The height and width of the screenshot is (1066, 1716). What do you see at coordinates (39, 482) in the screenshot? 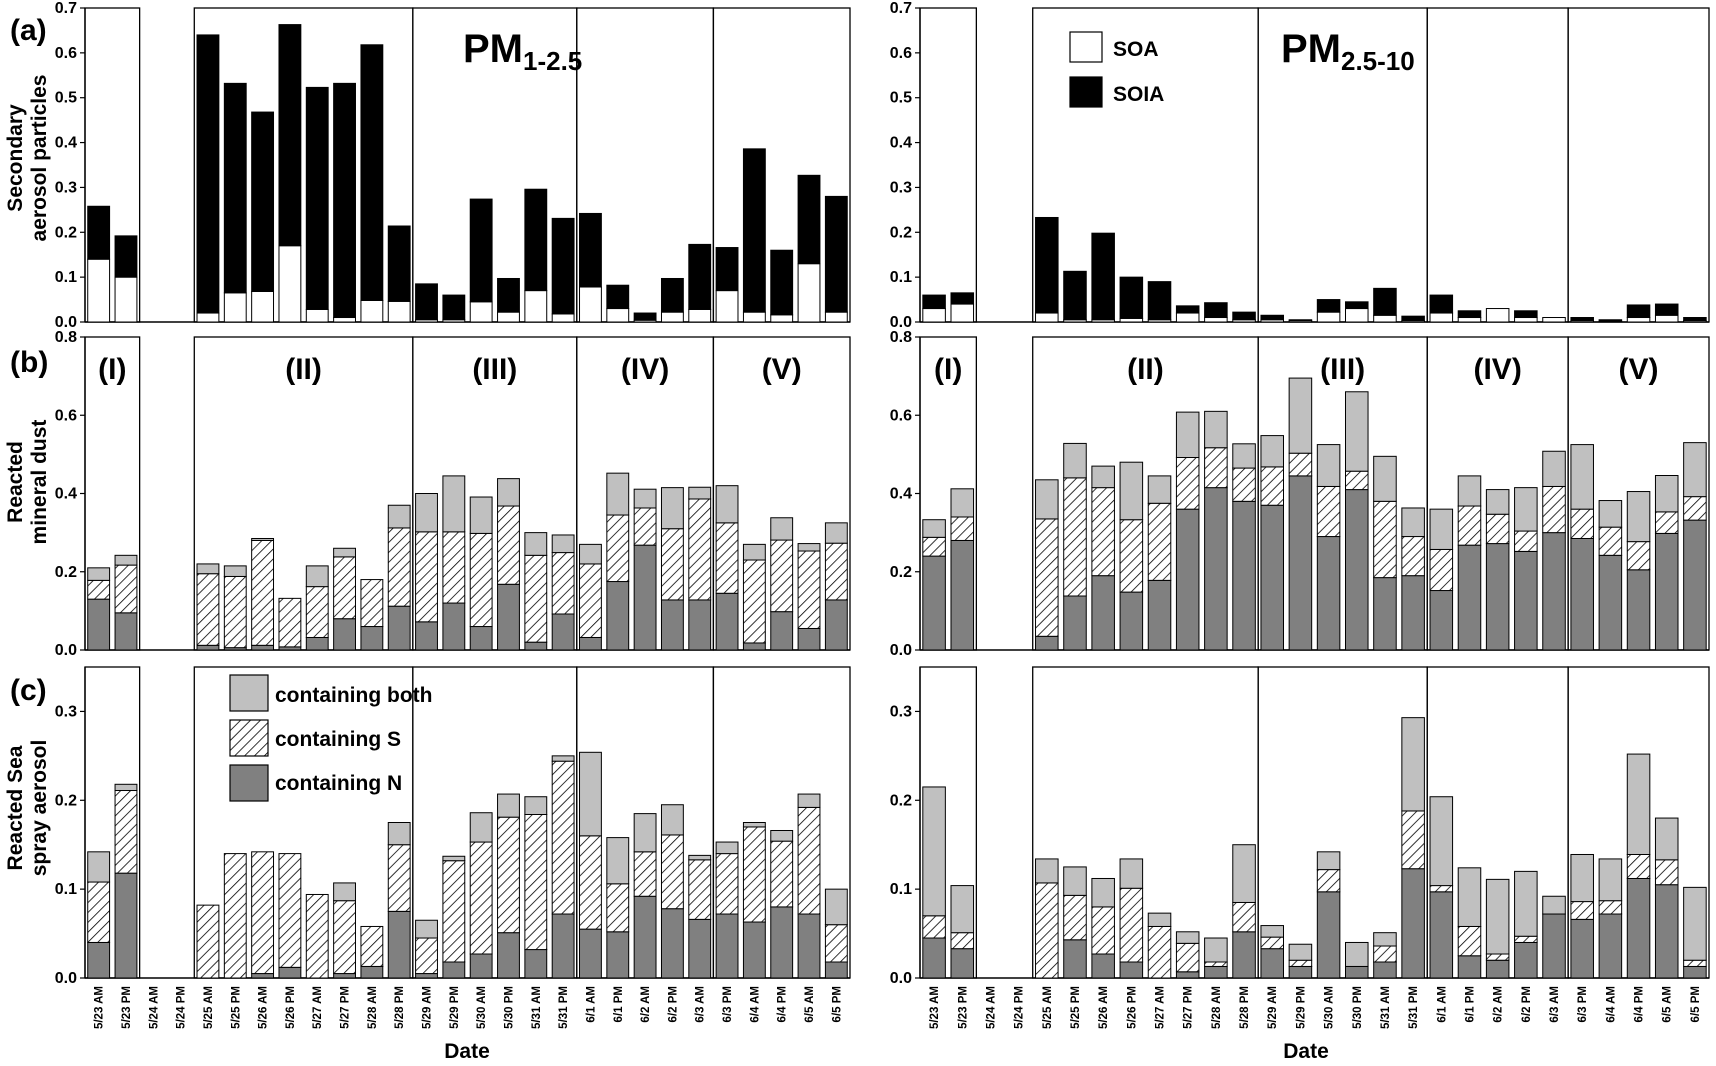
I see `ylabel-b-line2: mineral dust` at bounding box center [39, 482].